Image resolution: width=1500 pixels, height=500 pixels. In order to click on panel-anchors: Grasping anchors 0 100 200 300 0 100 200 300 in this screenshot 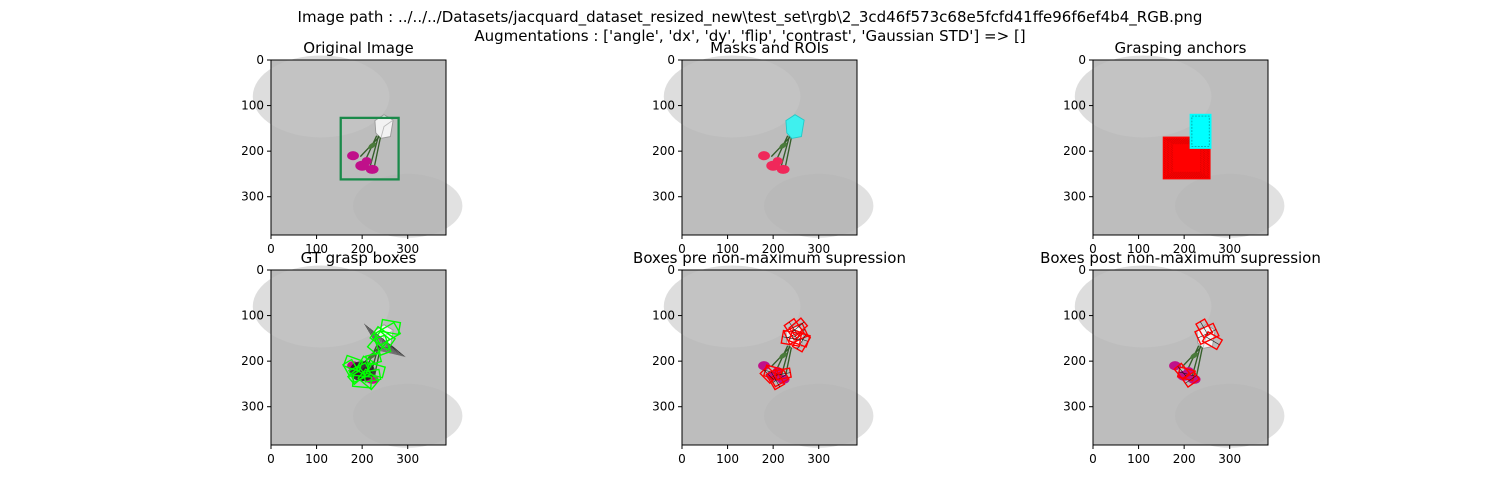, I will do `click(1174, 147)`.